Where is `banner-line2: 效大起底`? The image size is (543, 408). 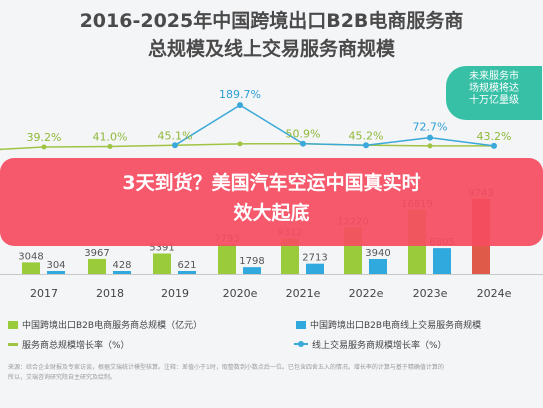
banner-line2: 效大起底 is located at coordinates (271, 213).